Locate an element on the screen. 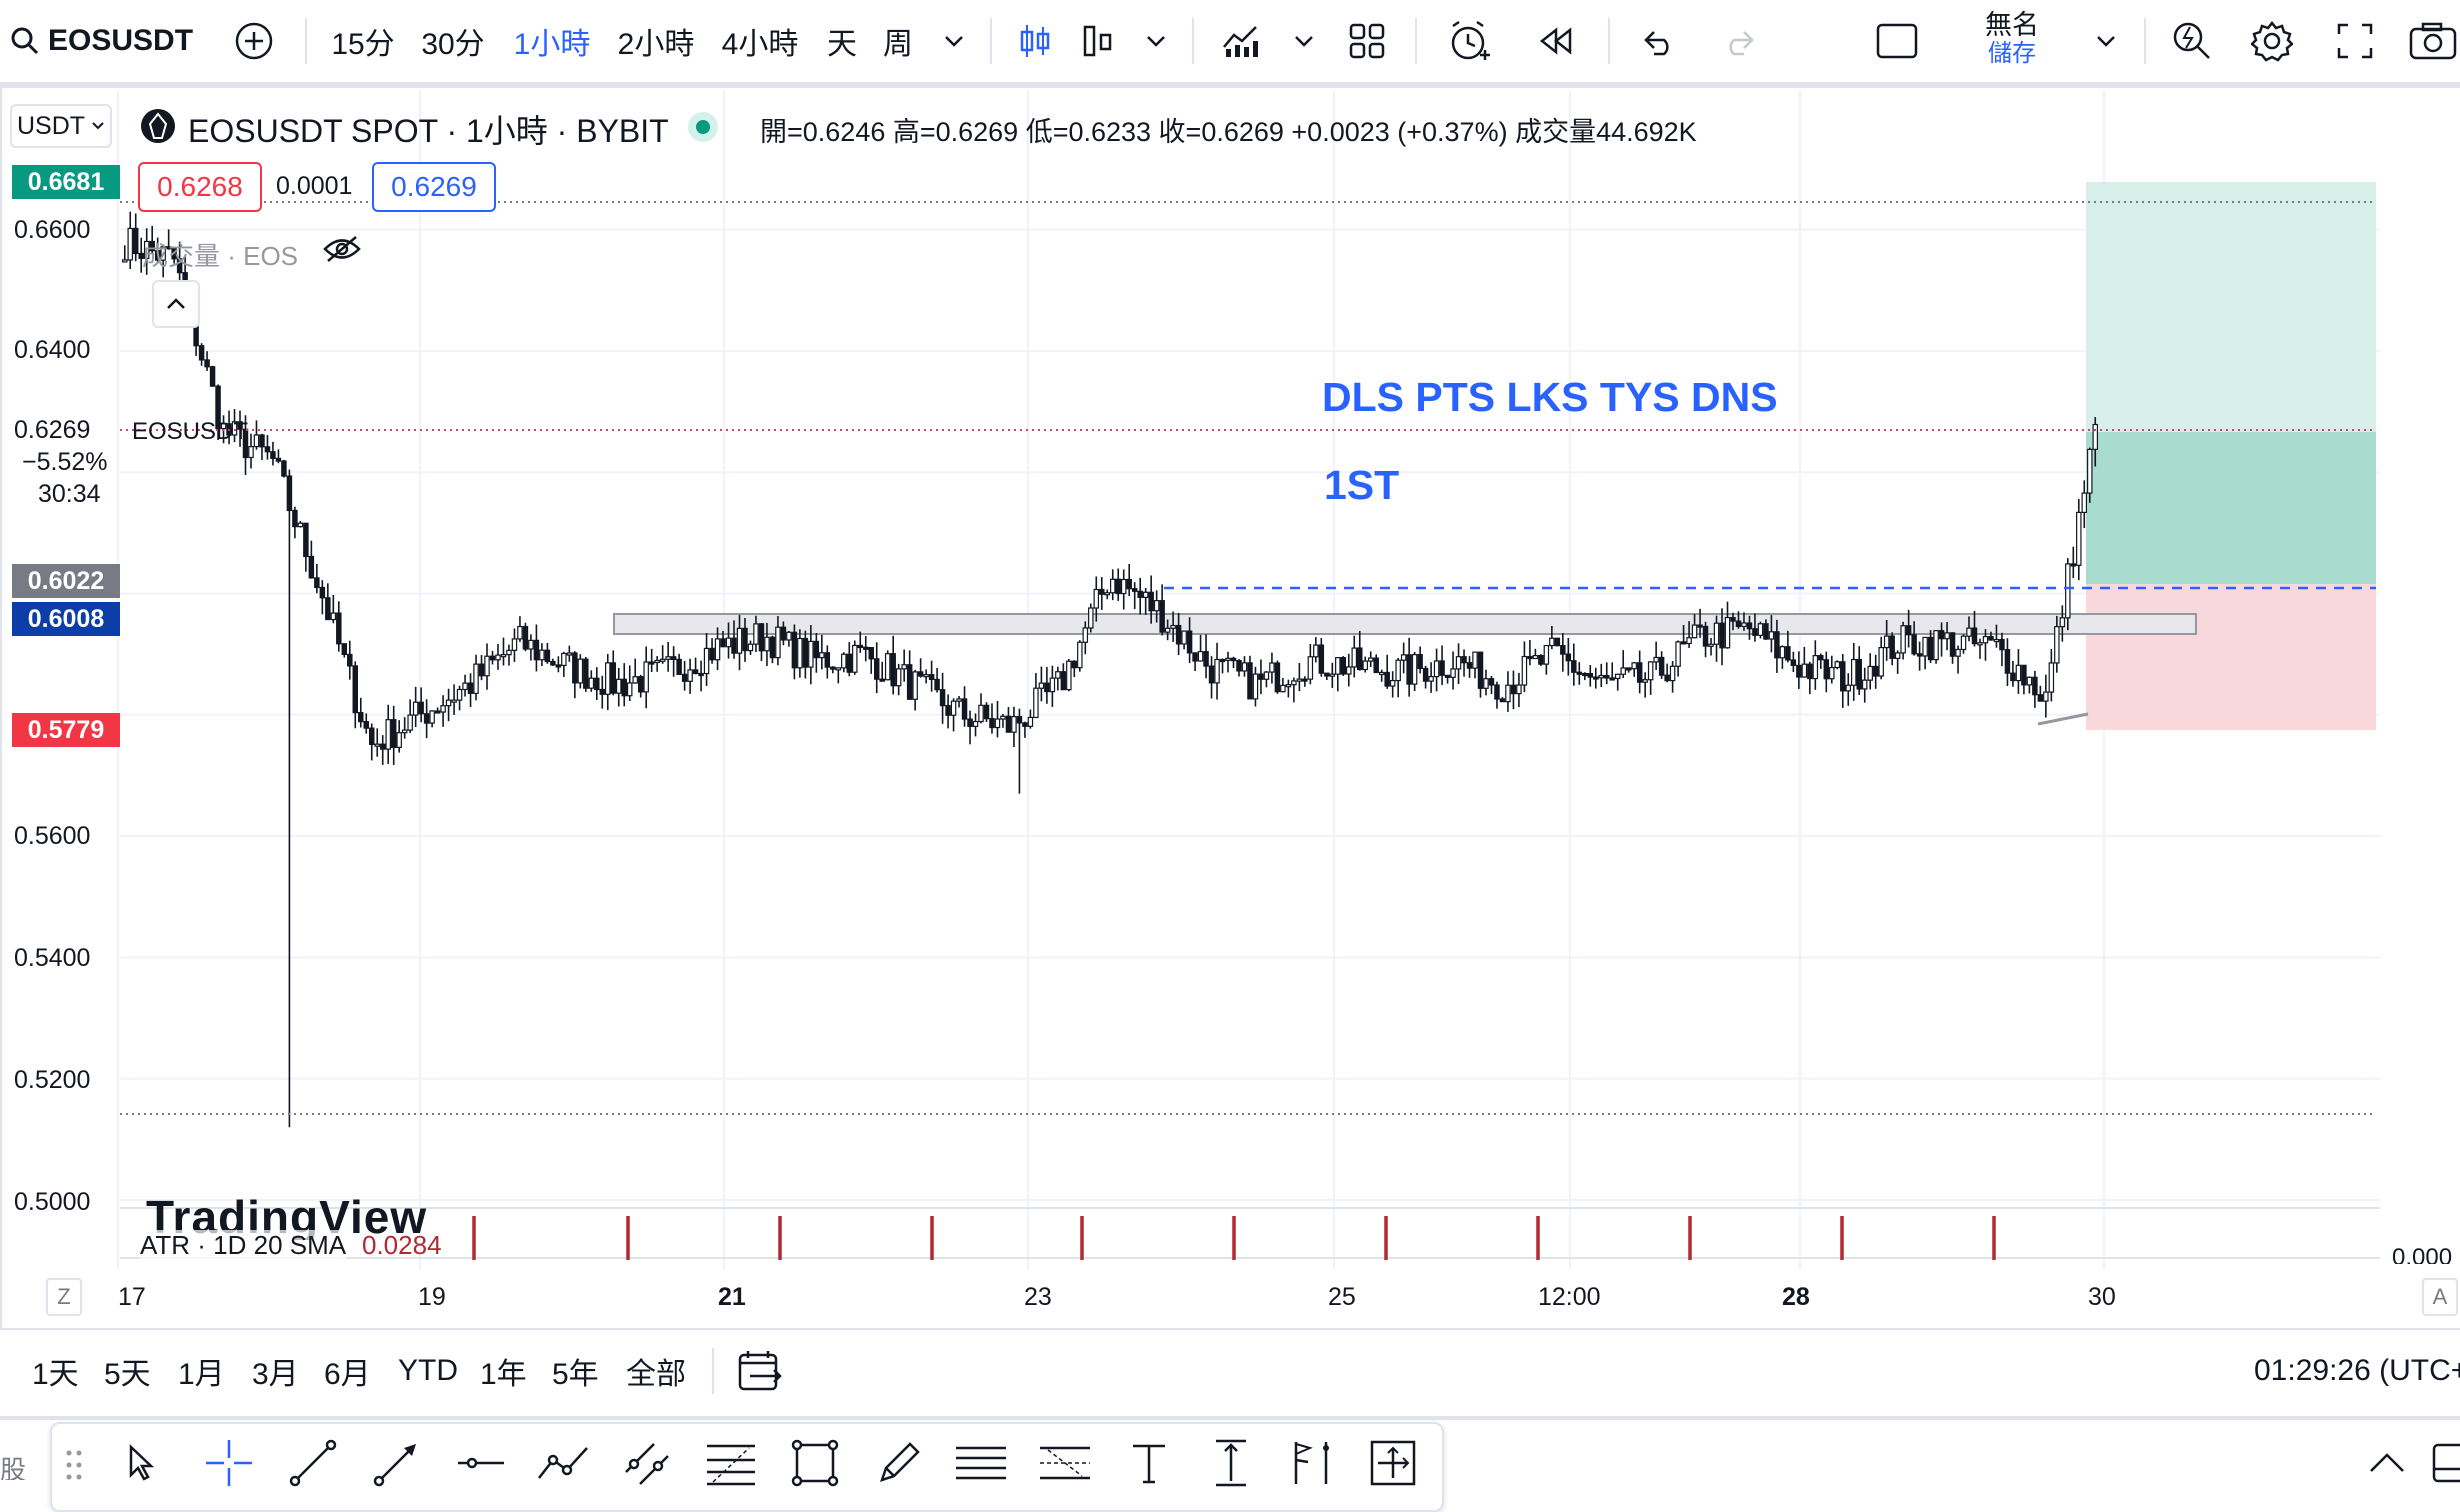 The image size is (2460, 1512). horizontal-line-tool is located at coordinates (481, 1465).